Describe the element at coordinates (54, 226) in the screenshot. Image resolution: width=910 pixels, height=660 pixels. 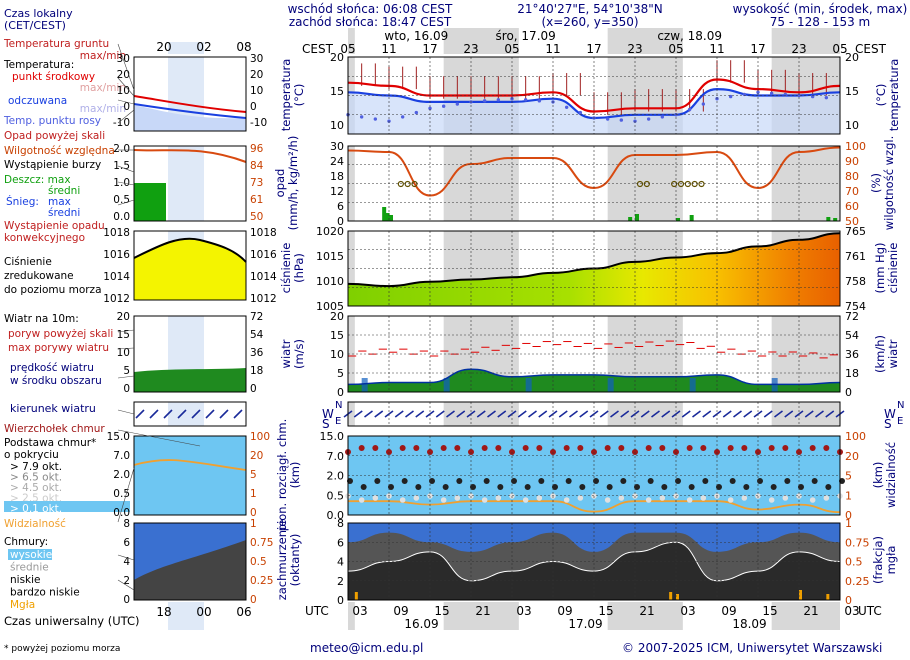
I see `legend-occur-1: Wystąpienie opadu` at that location.